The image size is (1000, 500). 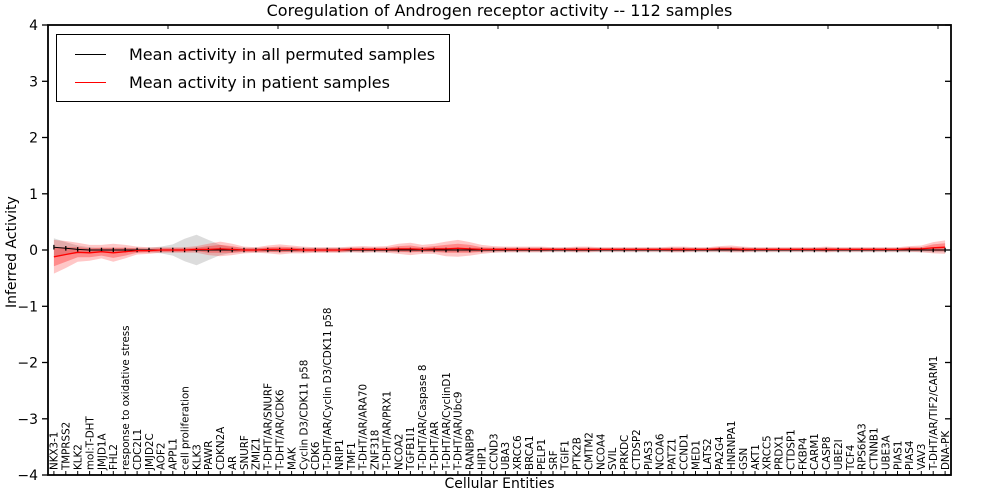 I want to click on y-tick-label: −4, so click(x=27, y=476).